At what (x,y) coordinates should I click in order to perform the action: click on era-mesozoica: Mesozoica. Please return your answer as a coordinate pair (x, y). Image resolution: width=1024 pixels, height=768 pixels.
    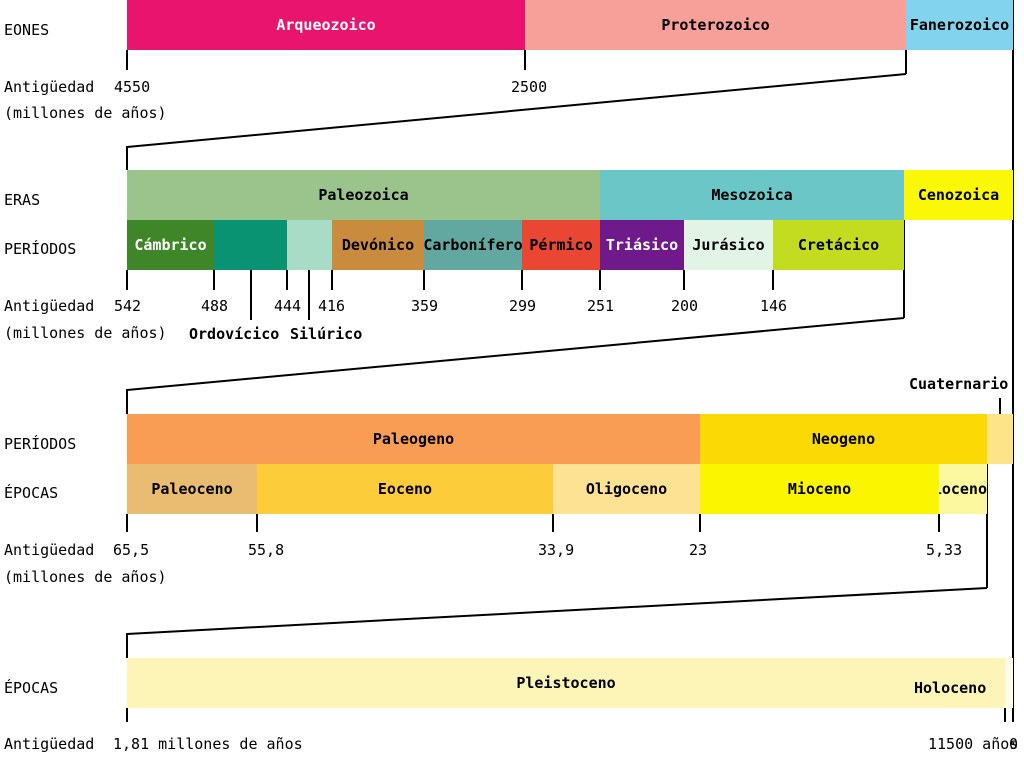
    Looking at the image, I should click on (752, 195).